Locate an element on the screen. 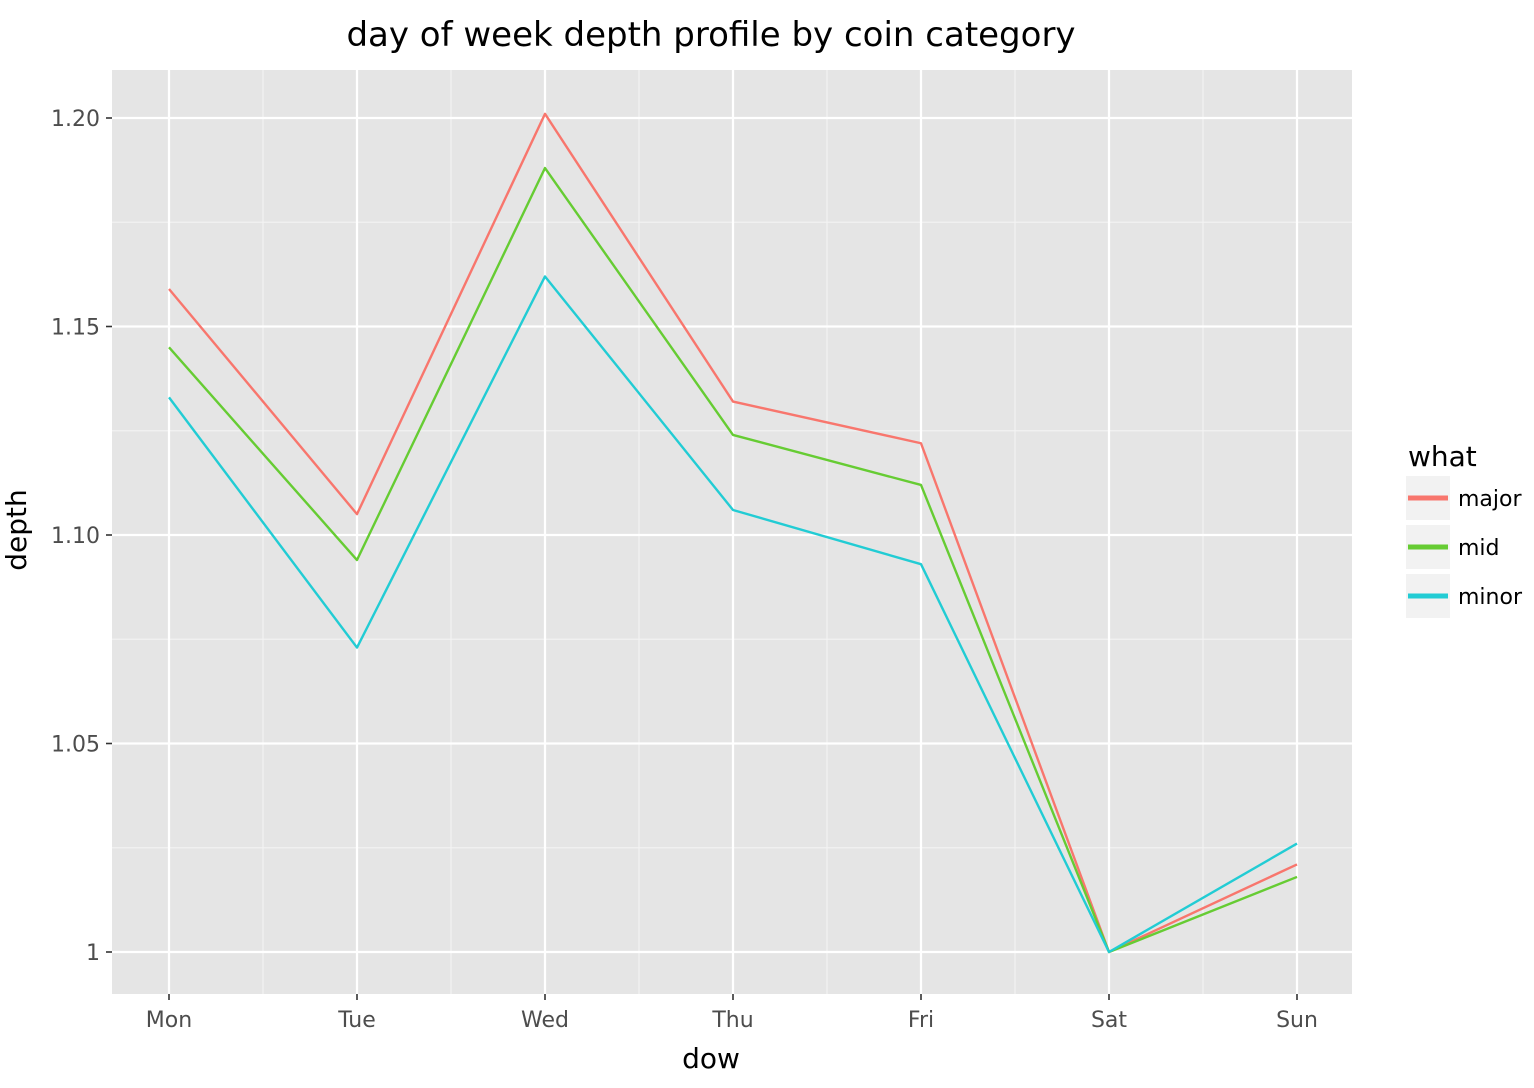 Image resolution: width=1534 pixels, height=1088 pixels. y-tick-label: 1.20 is located at coordinates (75, 119).